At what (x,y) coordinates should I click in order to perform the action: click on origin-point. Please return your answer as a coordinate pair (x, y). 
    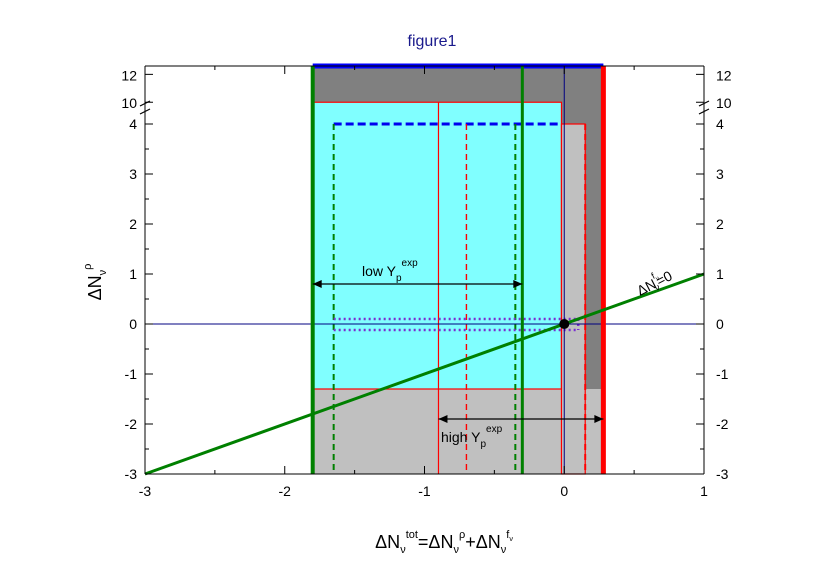
    Looking at the image, I should click on (564, 324).